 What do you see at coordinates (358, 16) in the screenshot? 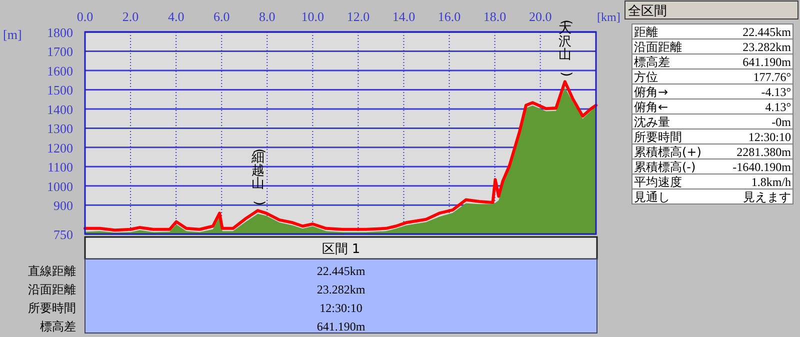
I see `x-tick-label: 12.0` at bounding box center [358, 16].